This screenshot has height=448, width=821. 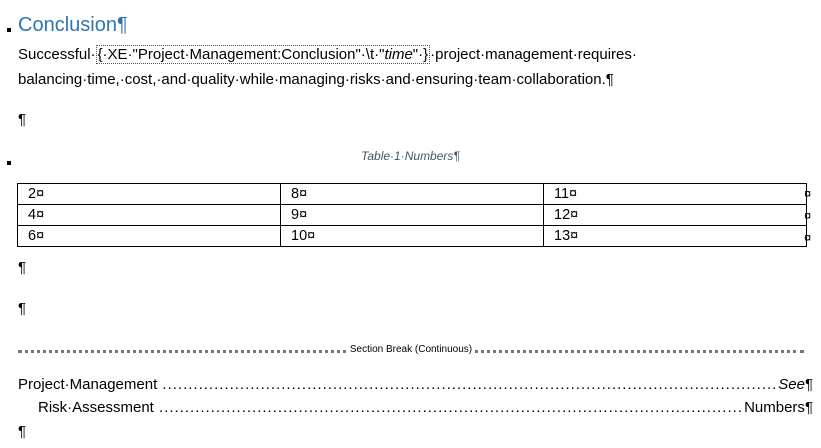 What do you see at coordinates (675, 194) in the screenshot?
I see `table-cell: 11¤` at bounding box center [675, 194].